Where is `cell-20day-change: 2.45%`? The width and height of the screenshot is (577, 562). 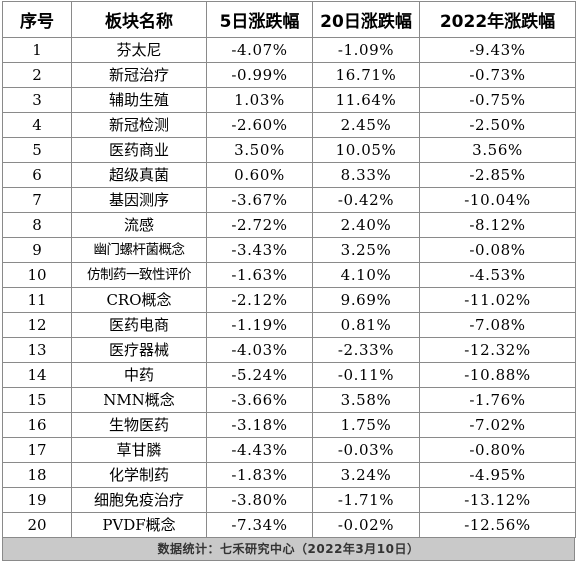
cell-20day-change: 2.45% is located at coordinates (366, 125).